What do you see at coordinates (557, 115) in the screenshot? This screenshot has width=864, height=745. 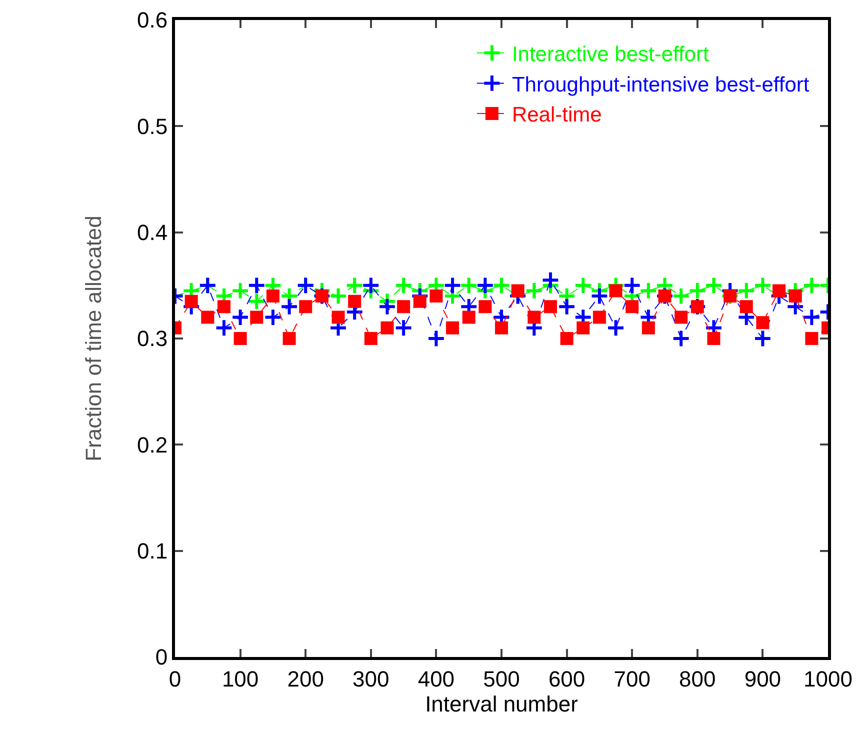 I see `legend-label: Real-time` at bounding box center [557, 115].